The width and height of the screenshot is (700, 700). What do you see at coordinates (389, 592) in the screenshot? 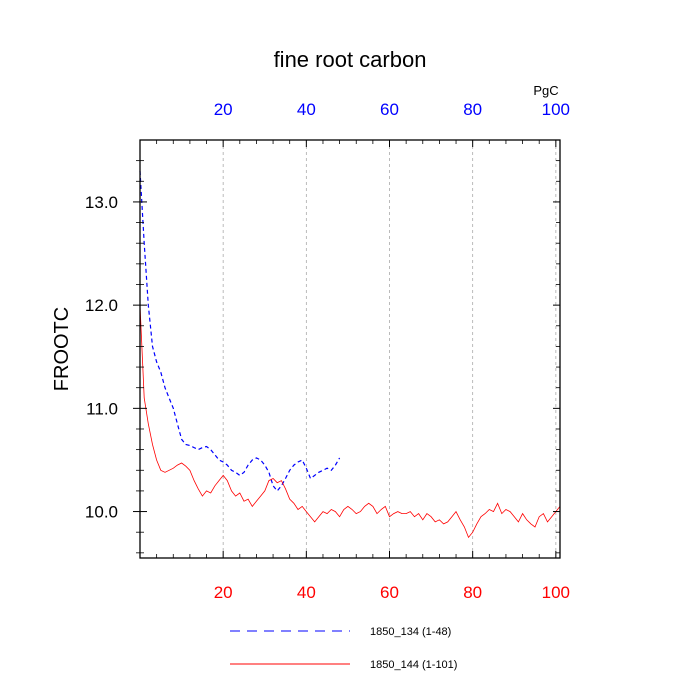
I see `x-bottom-tick-label: 60` at bounding box center [389, 592].